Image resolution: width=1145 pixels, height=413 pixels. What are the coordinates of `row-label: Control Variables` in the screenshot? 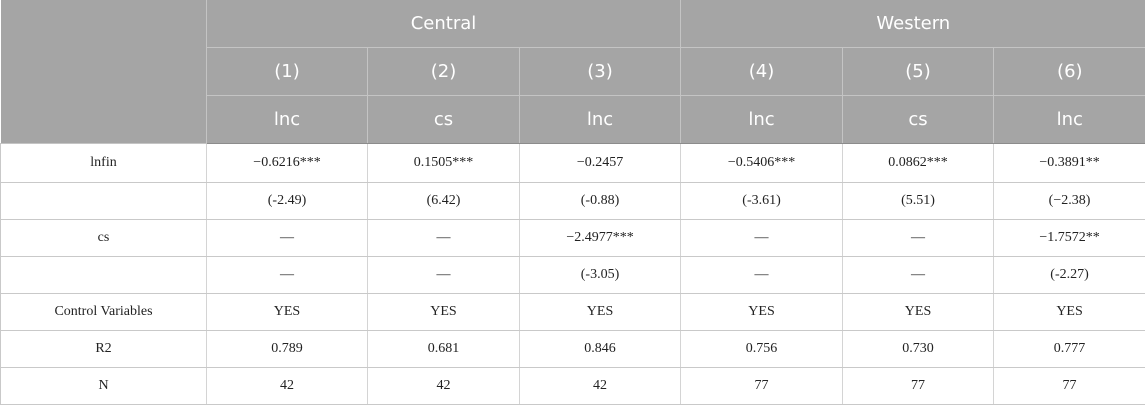 It's located at (103, 312).